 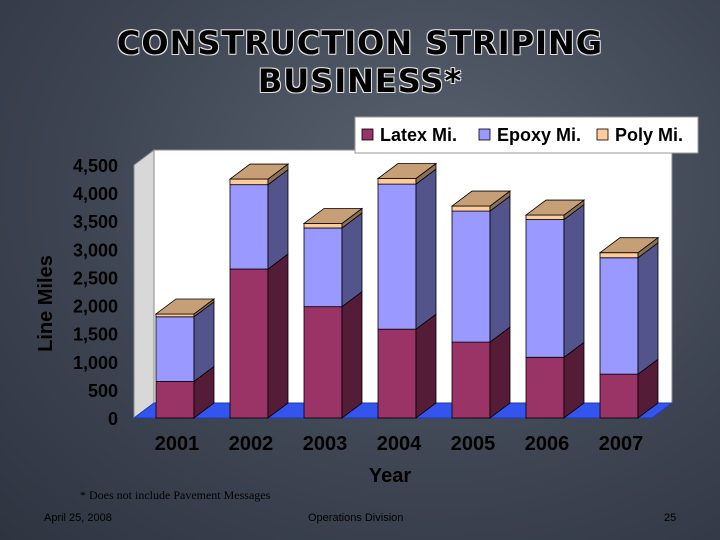 I want to click on x-tick-label: 2002, so click(x=251, y=444).